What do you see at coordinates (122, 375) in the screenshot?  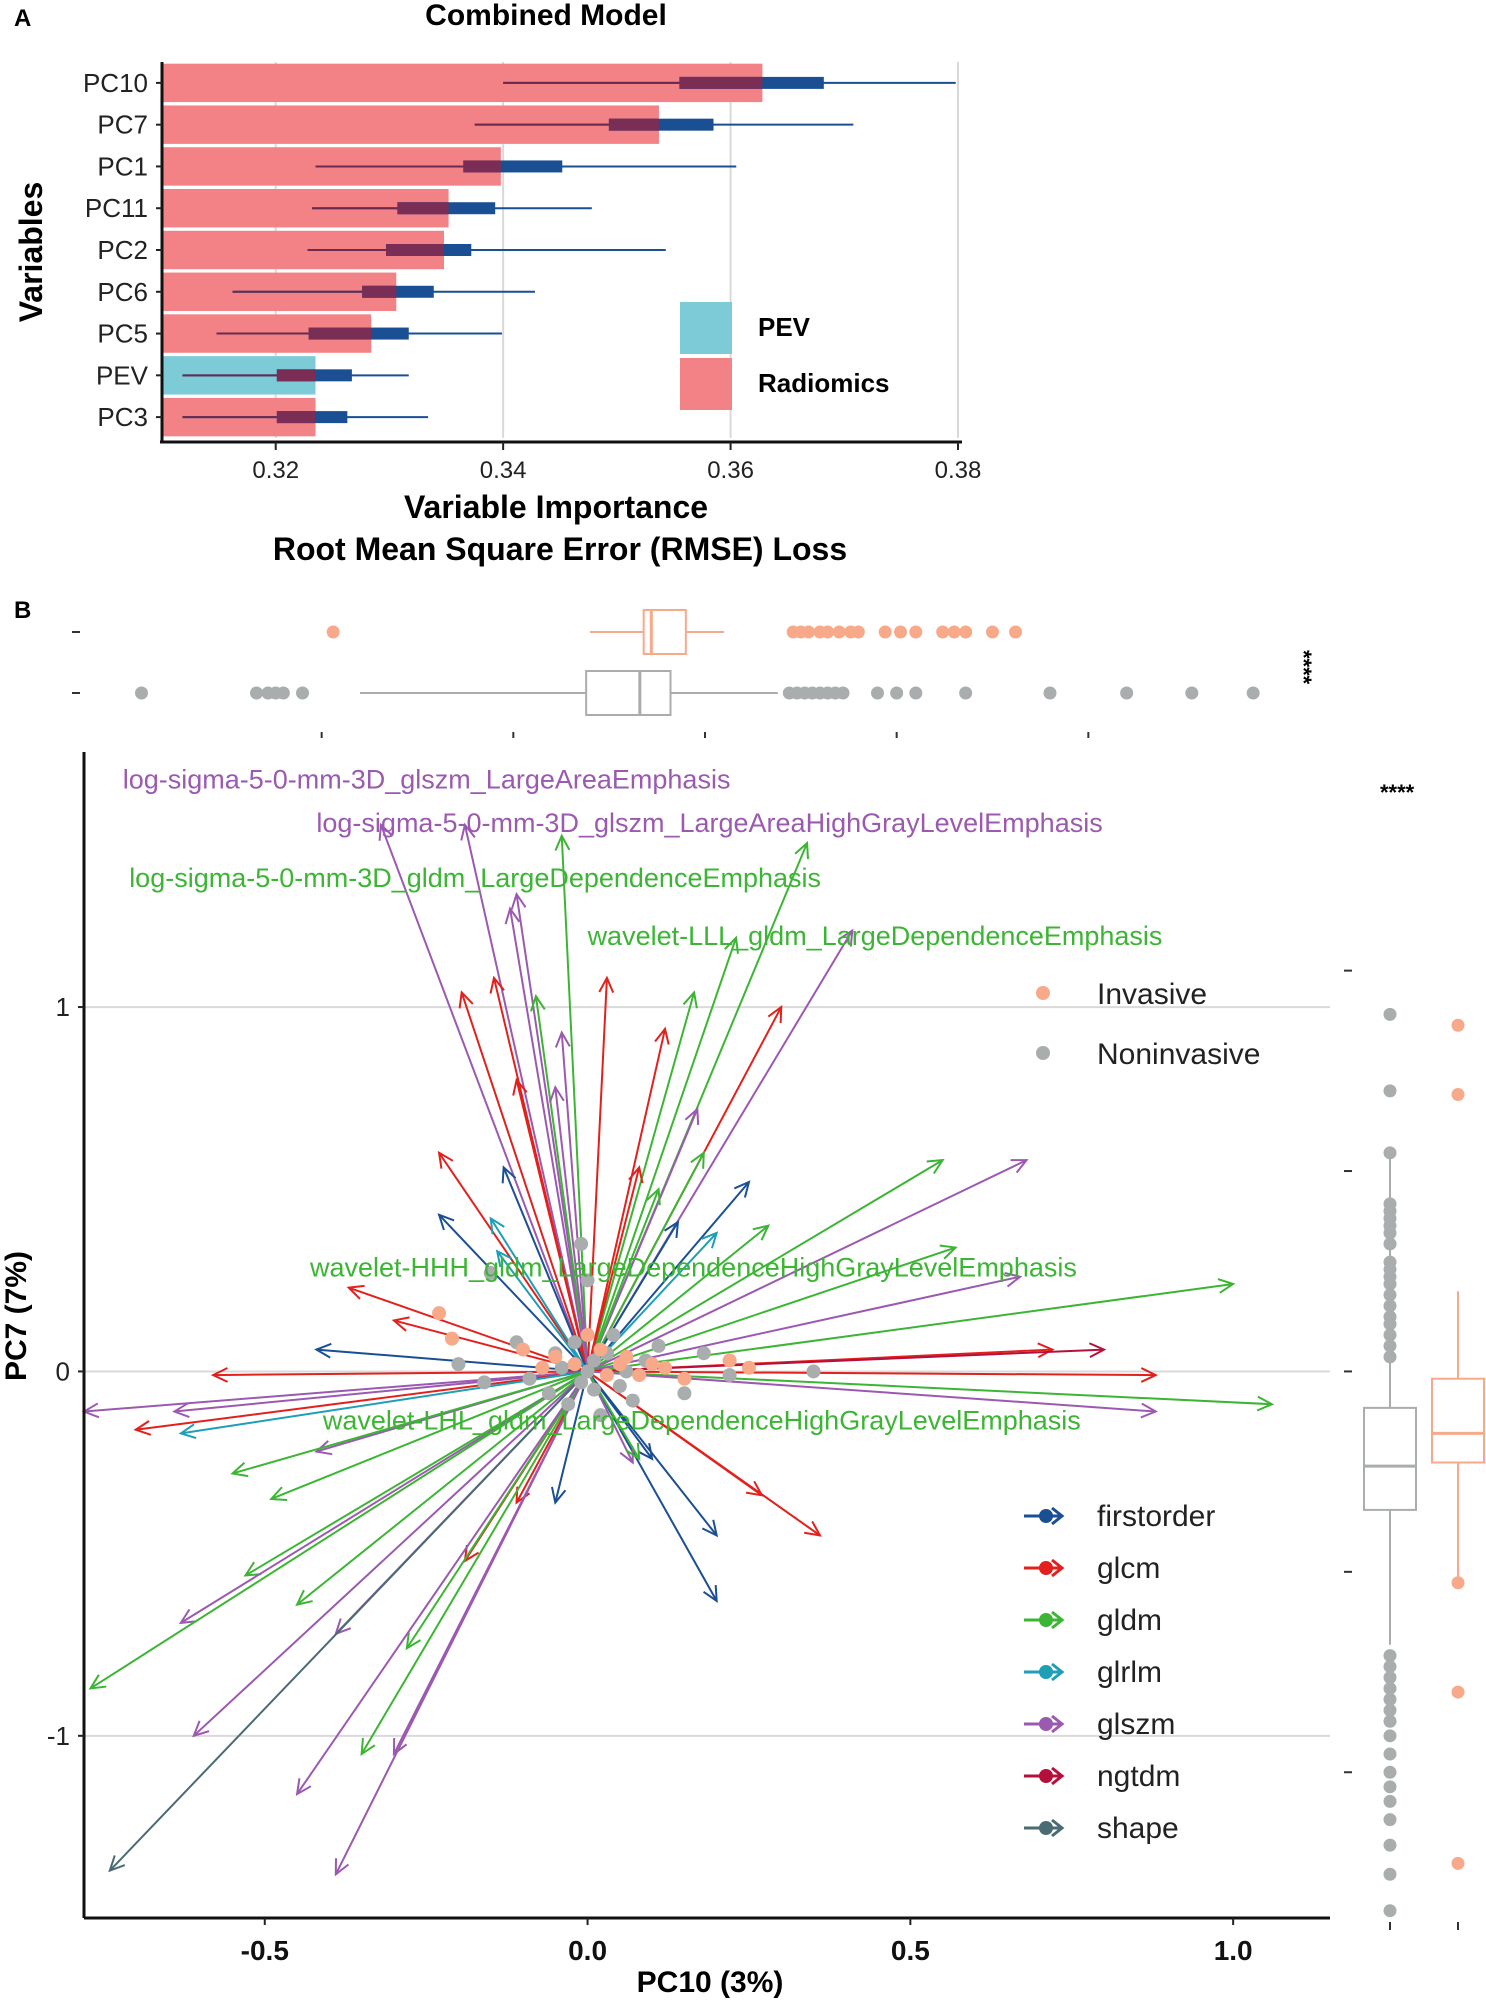 I see `y-tick-PEV: PEV` at bounding box center [122, 375].